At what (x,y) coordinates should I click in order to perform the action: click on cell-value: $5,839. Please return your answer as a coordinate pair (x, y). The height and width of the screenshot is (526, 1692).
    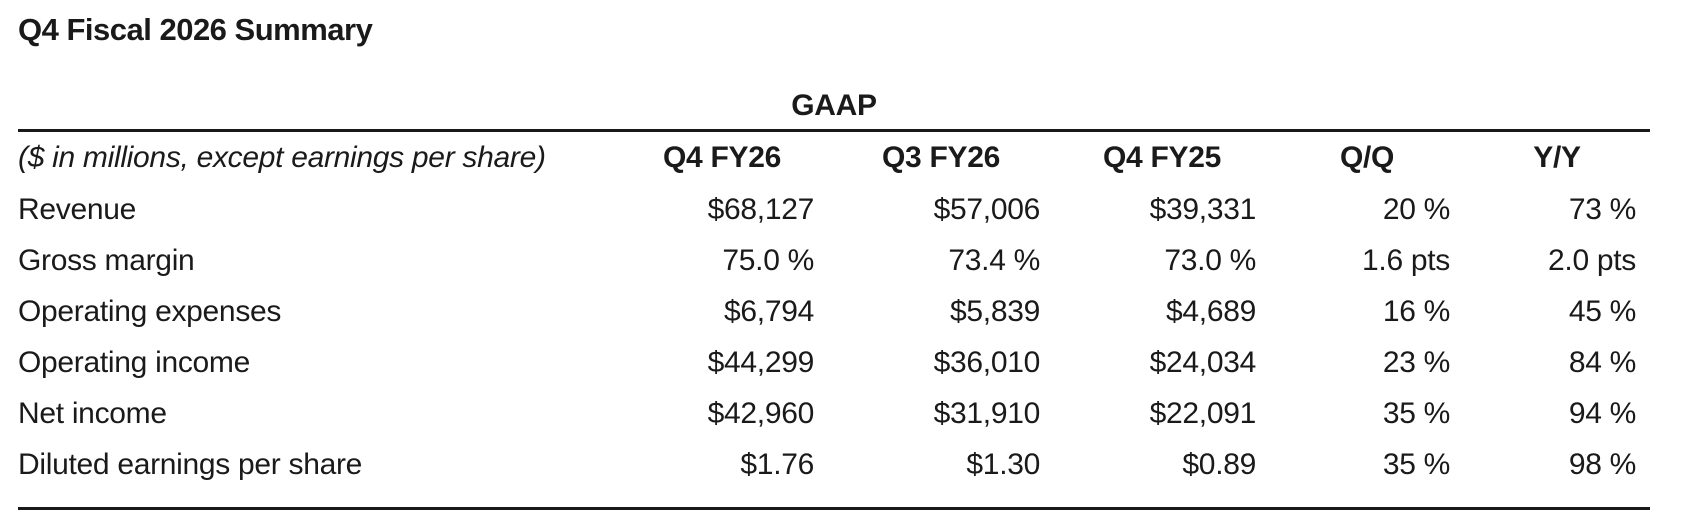
    Looking at the image, I should click on (995, 311).